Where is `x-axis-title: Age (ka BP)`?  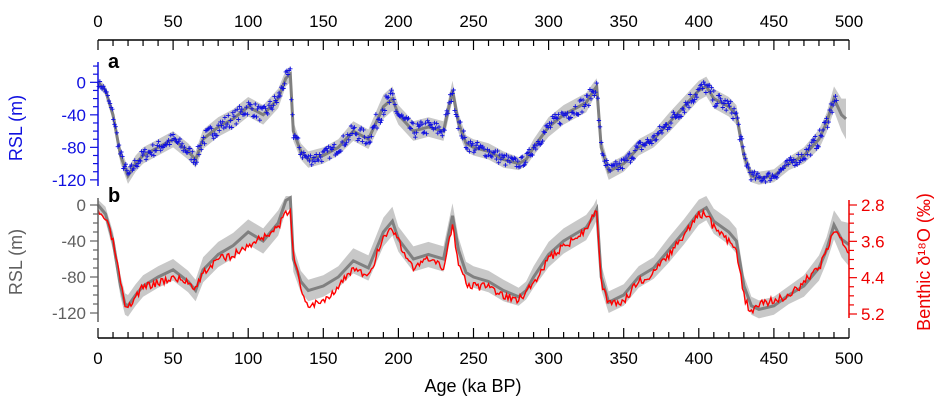 x-axis-title: Age (ka BP) is located at coordinates (472, 386).